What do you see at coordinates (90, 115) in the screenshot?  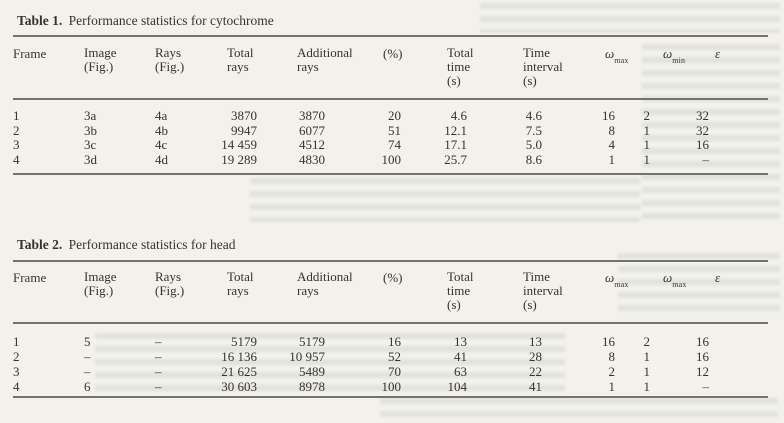 I see `cell-image-fig: 3a` at bounding box center [90, 115].